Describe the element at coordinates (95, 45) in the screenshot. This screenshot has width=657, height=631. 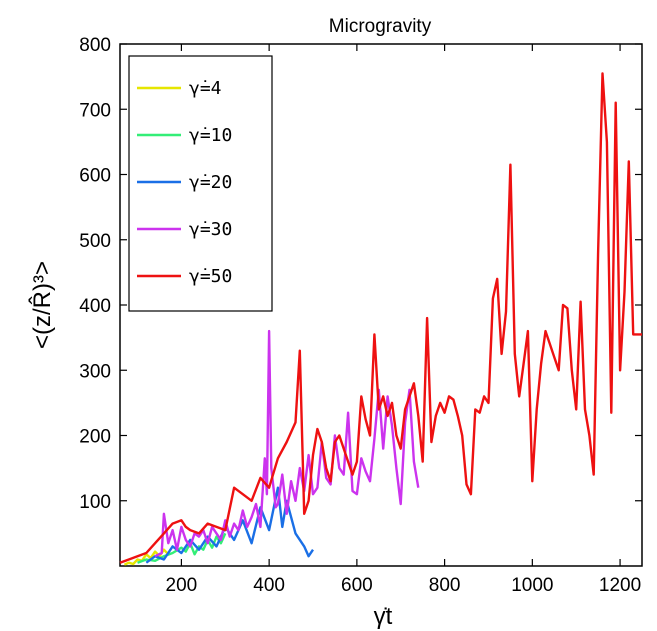
I see `y-tick-label: 800` at that location.